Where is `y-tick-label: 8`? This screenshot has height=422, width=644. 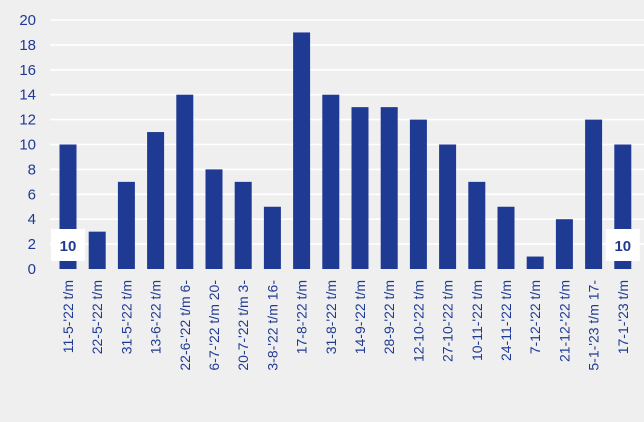 y-tick-label: 8 is located at coordinates (32, 169).